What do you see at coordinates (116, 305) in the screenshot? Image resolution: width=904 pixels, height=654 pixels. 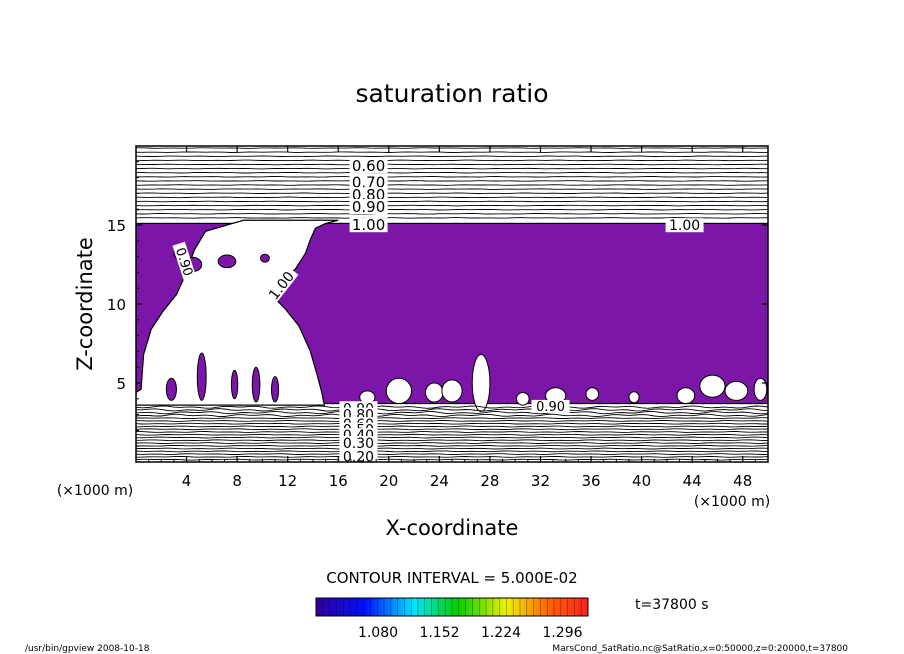 I see `z-tick-label: 10` at bounding box center [116, 305].